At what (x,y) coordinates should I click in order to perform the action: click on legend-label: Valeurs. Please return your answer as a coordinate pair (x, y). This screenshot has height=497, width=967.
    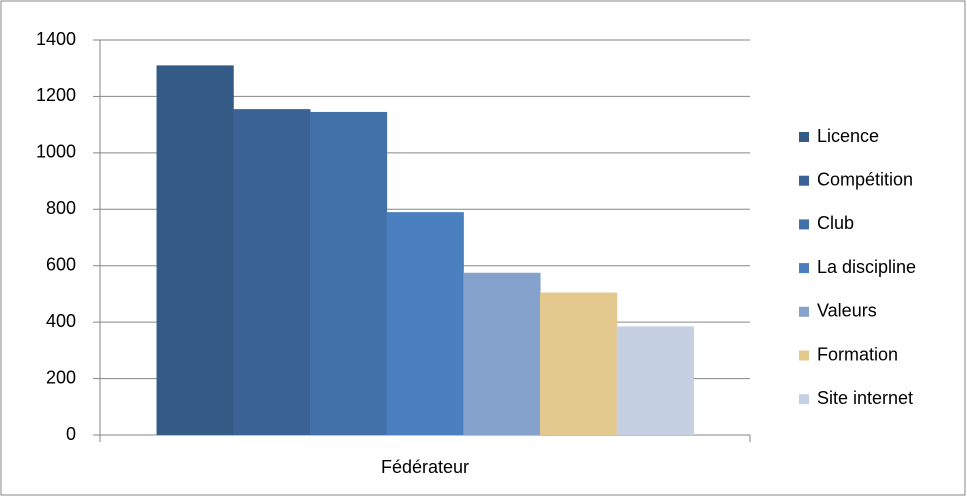
    Looking at the image, I should click on (847, 311).